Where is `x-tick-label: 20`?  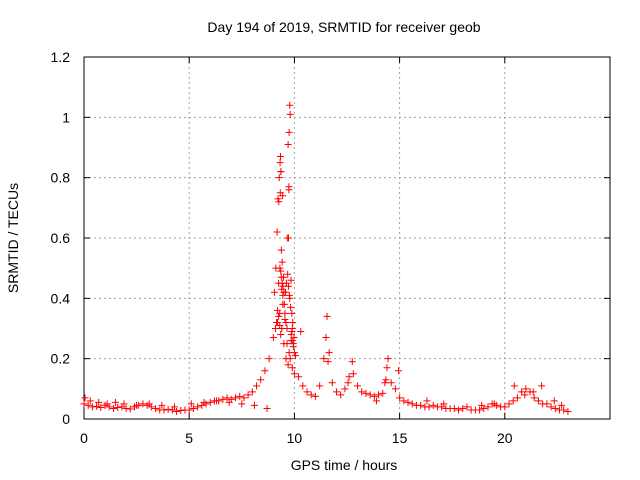
x-tick-label: 20 is located at coordinates (505, 438).